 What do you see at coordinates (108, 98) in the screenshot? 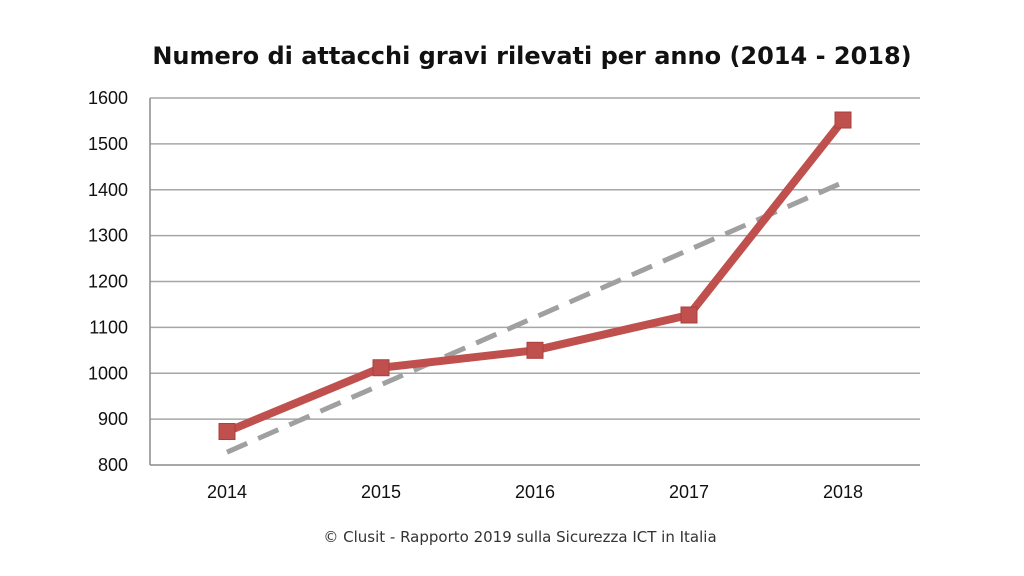
I see `y-tick-label: 1600` at bounding box center [108, 98].